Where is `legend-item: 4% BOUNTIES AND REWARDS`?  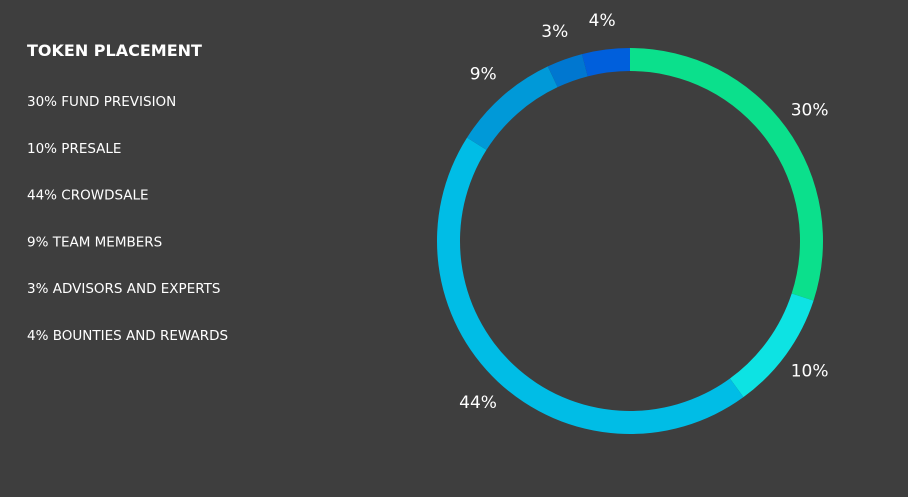
legend-item: 4% BOUNTIES AND REWARDS is located at coordinates (127, 336).